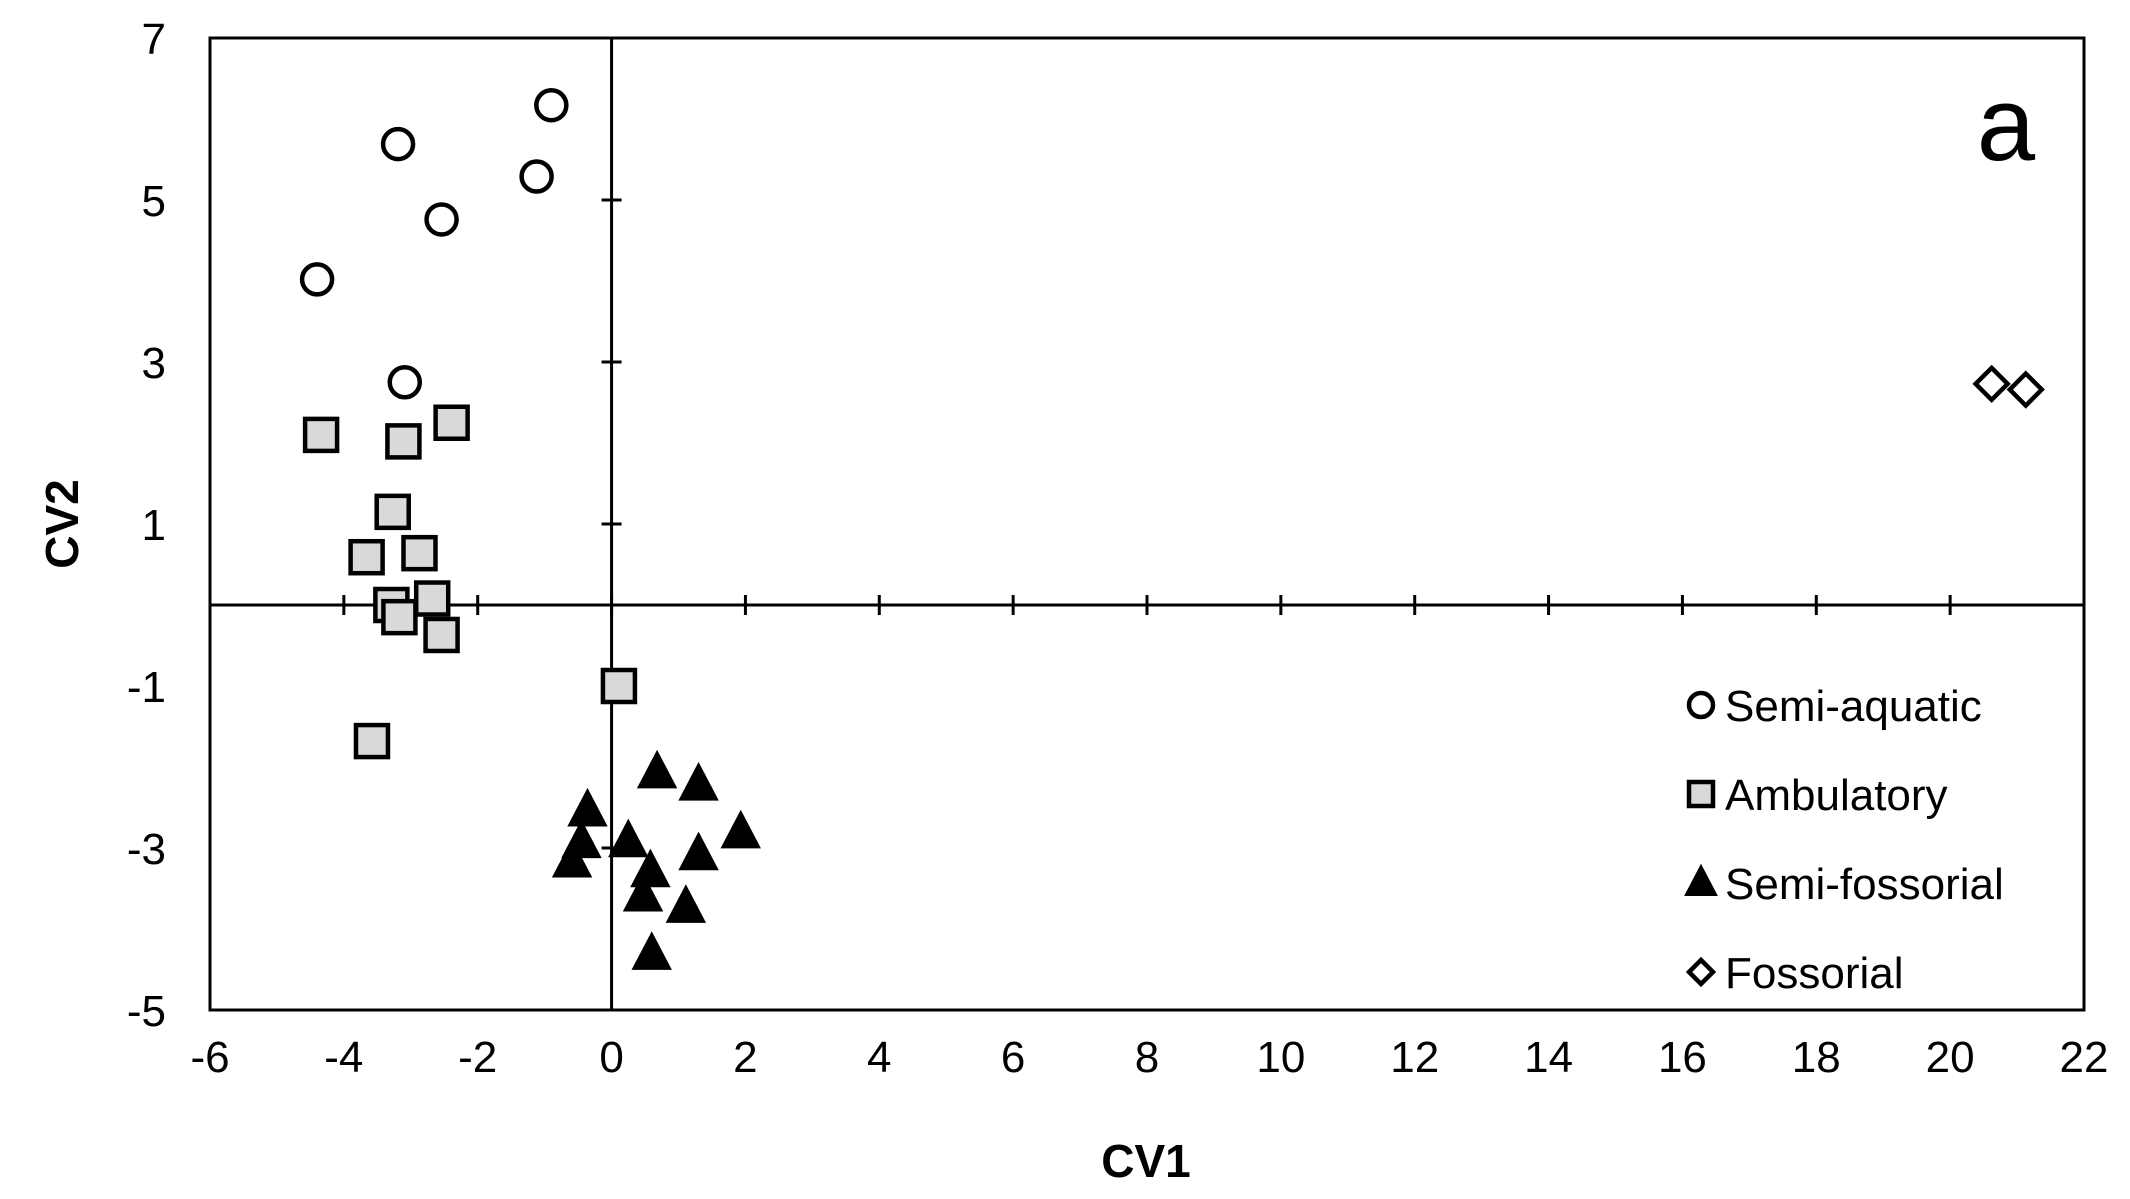 The width and height of the screenshot is (2130, 1199). I want to click on y-tick-label: 5, so click(154, 201).